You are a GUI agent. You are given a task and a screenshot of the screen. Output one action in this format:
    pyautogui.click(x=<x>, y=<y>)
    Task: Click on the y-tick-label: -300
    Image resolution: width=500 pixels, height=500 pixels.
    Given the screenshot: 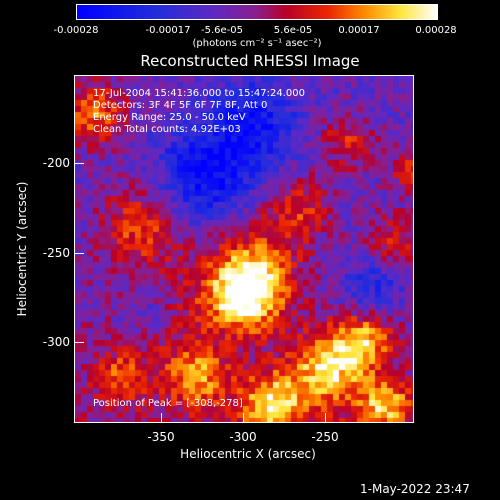 What is the action you would take?
    pyautogui.click(x=56, y=342)
    